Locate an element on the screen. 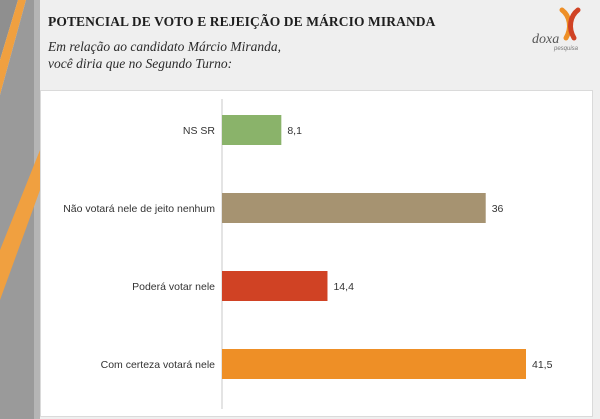 This screenshot has height=419, width=600. logo-wordmark: doxa is located at coordinates (545, 39).